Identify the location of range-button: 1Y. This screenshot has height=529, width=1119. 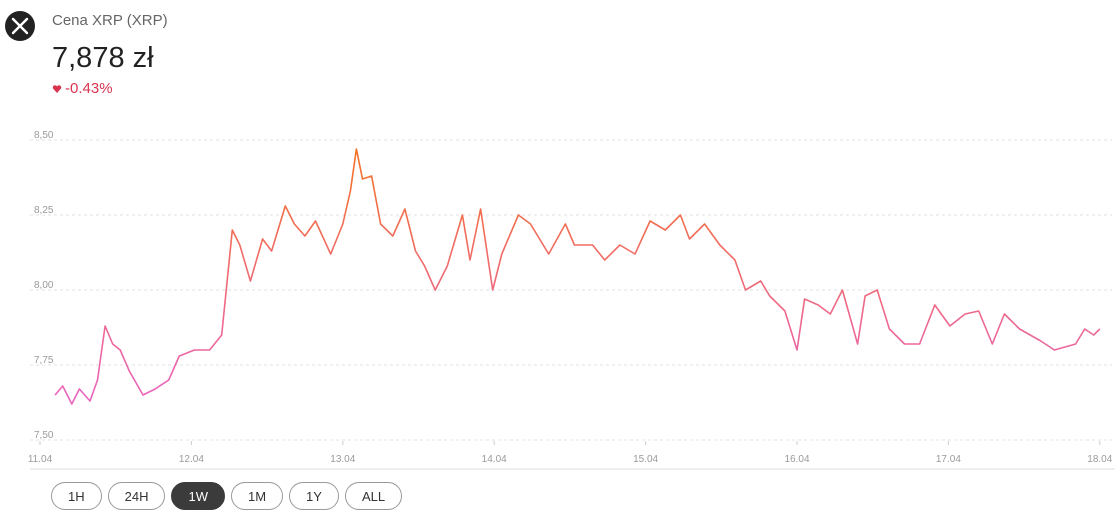
(314, 496).